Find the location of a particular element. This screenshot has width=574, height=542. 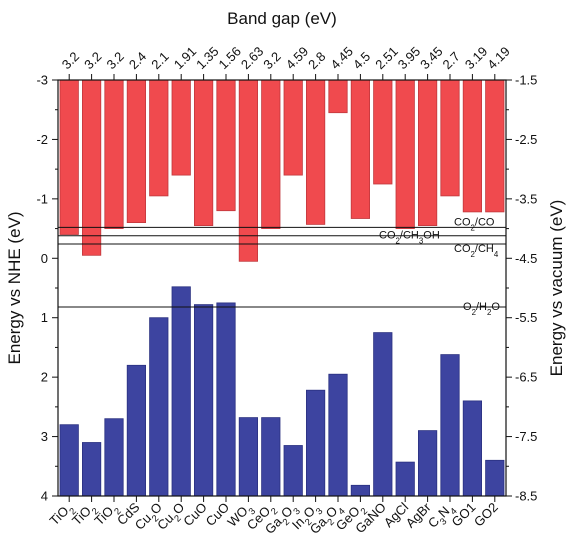

right-tick-label-1: -1.5 is located at coordinates (526, 80).